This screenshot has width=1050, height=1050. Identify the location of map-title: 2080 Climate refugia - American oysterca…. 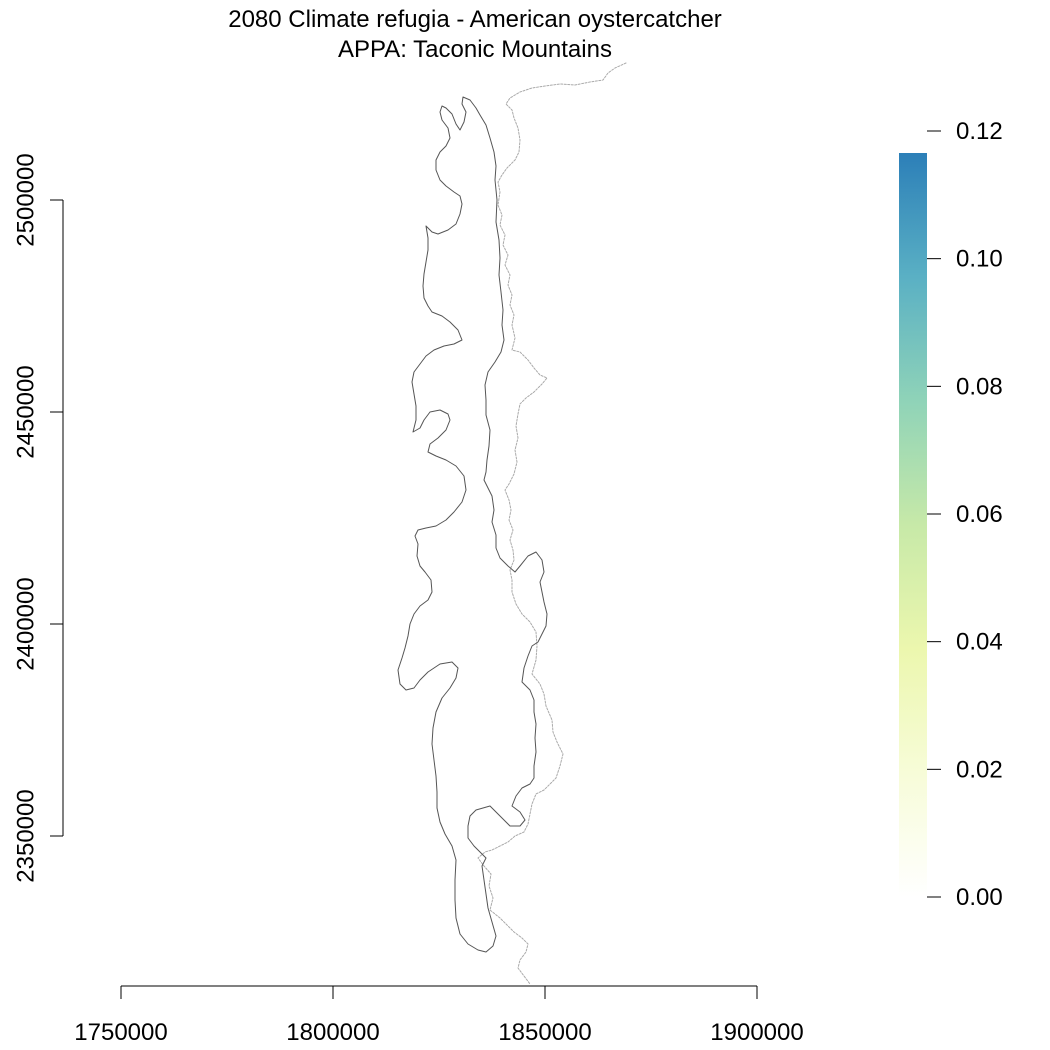
(475, 19).